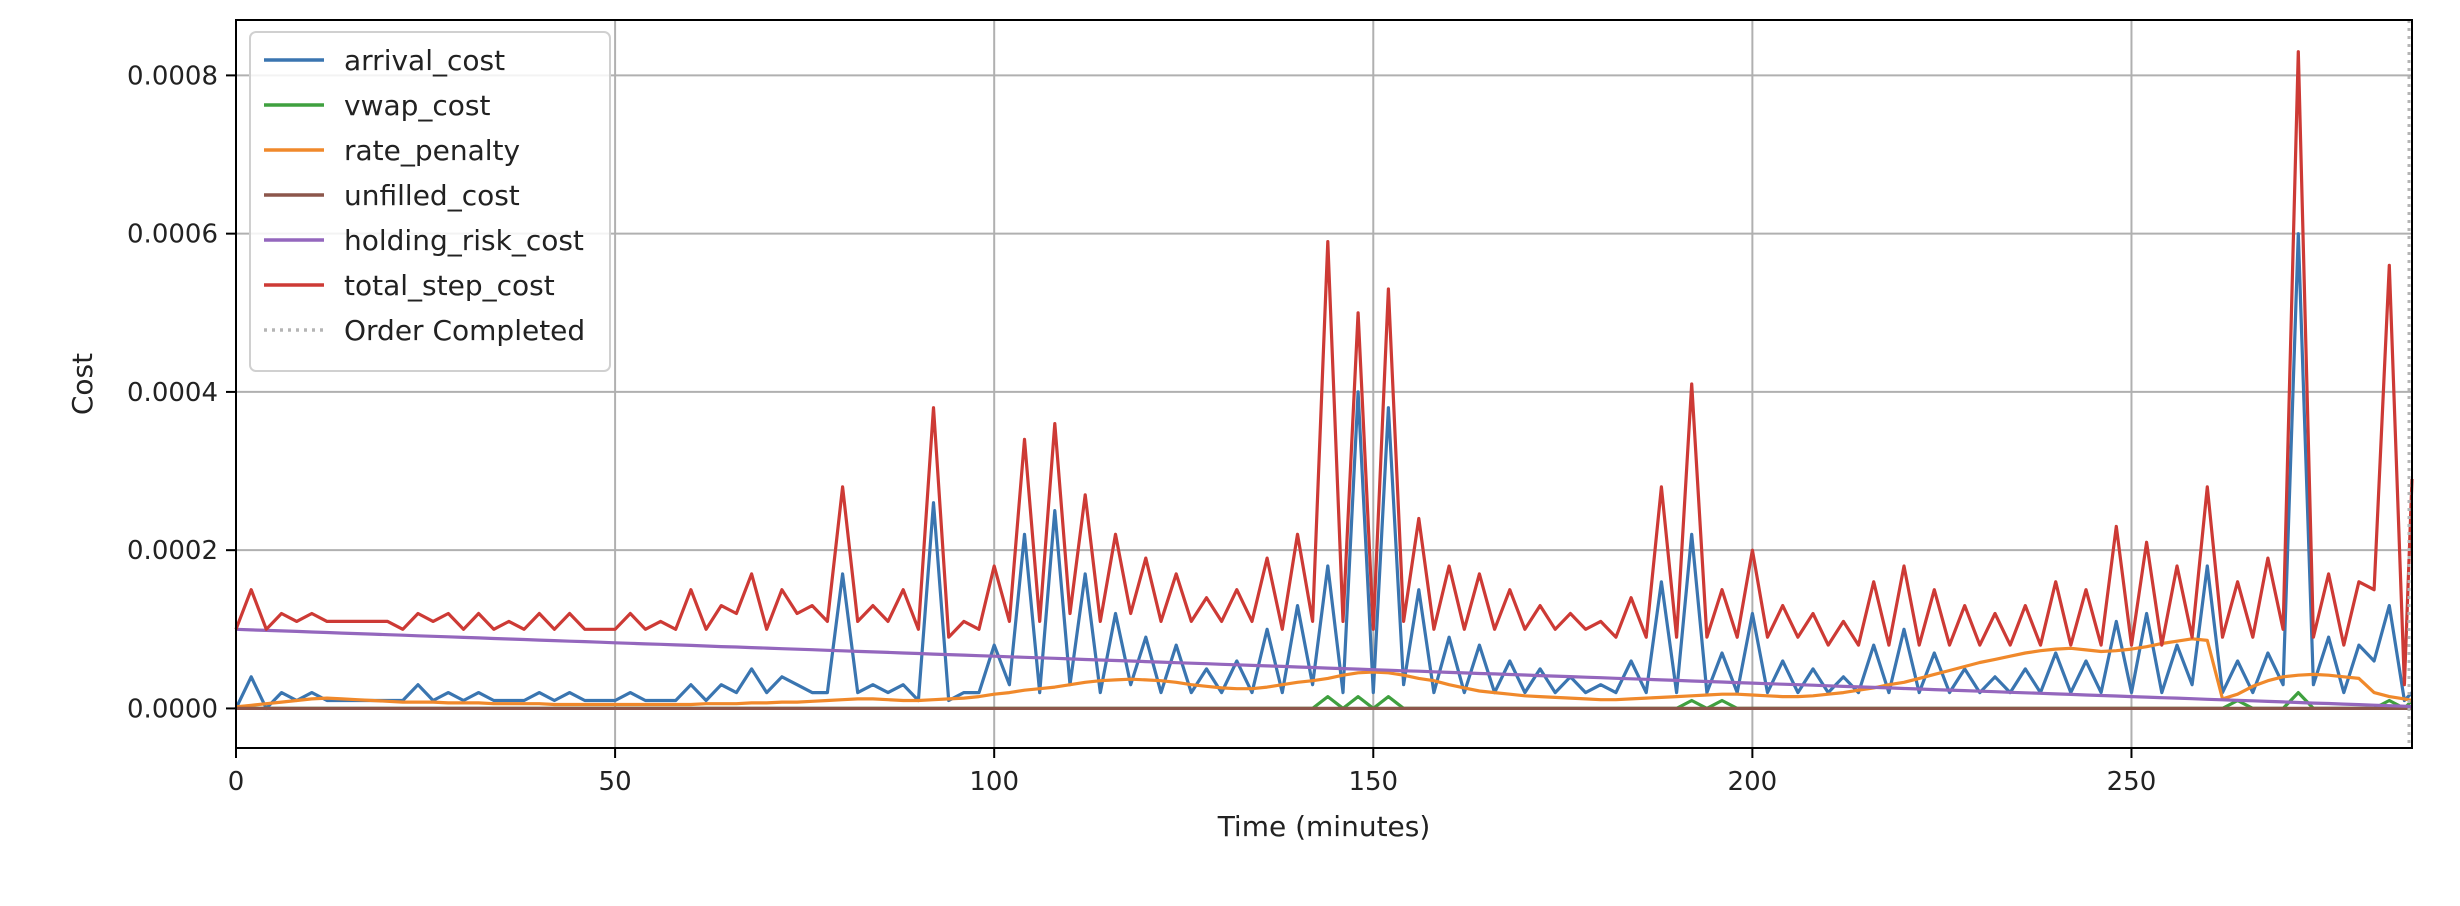  What do you see at coordinates (172, 709) in the screenshot?
I see `y-tick-label: 0.0000` at bounding box center [172, 709].